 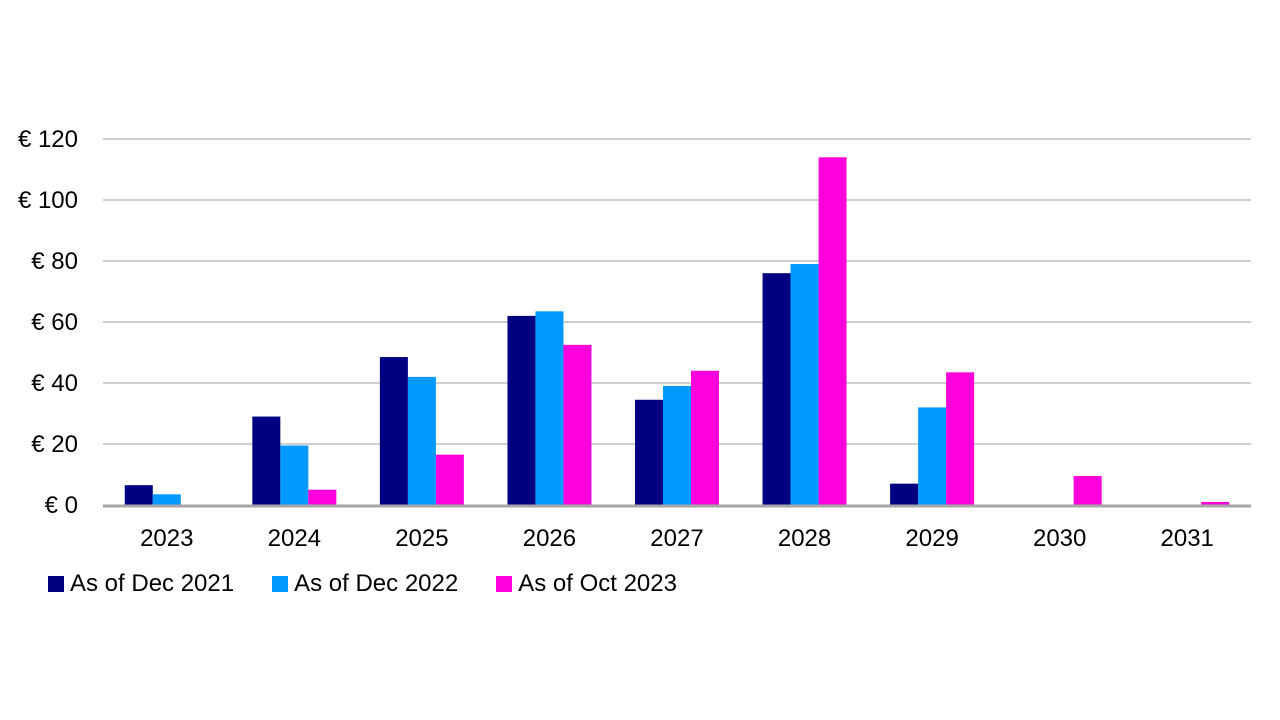 I want to click on bar-2025-as-of-dec-2021, so click(x=393, y=431).